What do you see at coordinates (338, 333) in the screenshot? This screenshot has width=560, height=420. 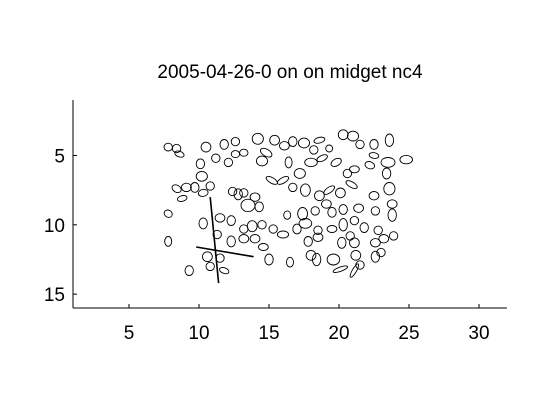 I see `x-tick-label-20: 20` at bounding box center [338, 333].